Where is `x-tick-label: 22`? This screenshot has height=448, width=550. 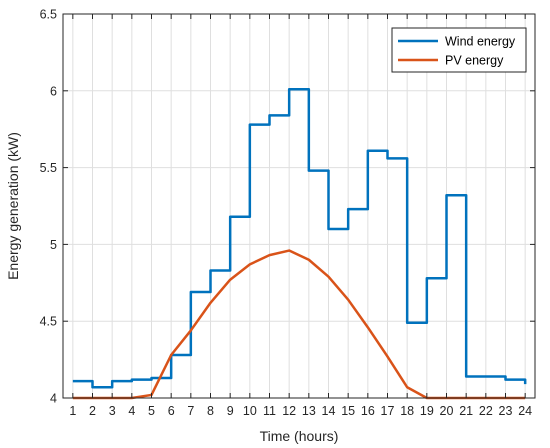 x-tick-label: 22 is located at coordinates (486, 411).